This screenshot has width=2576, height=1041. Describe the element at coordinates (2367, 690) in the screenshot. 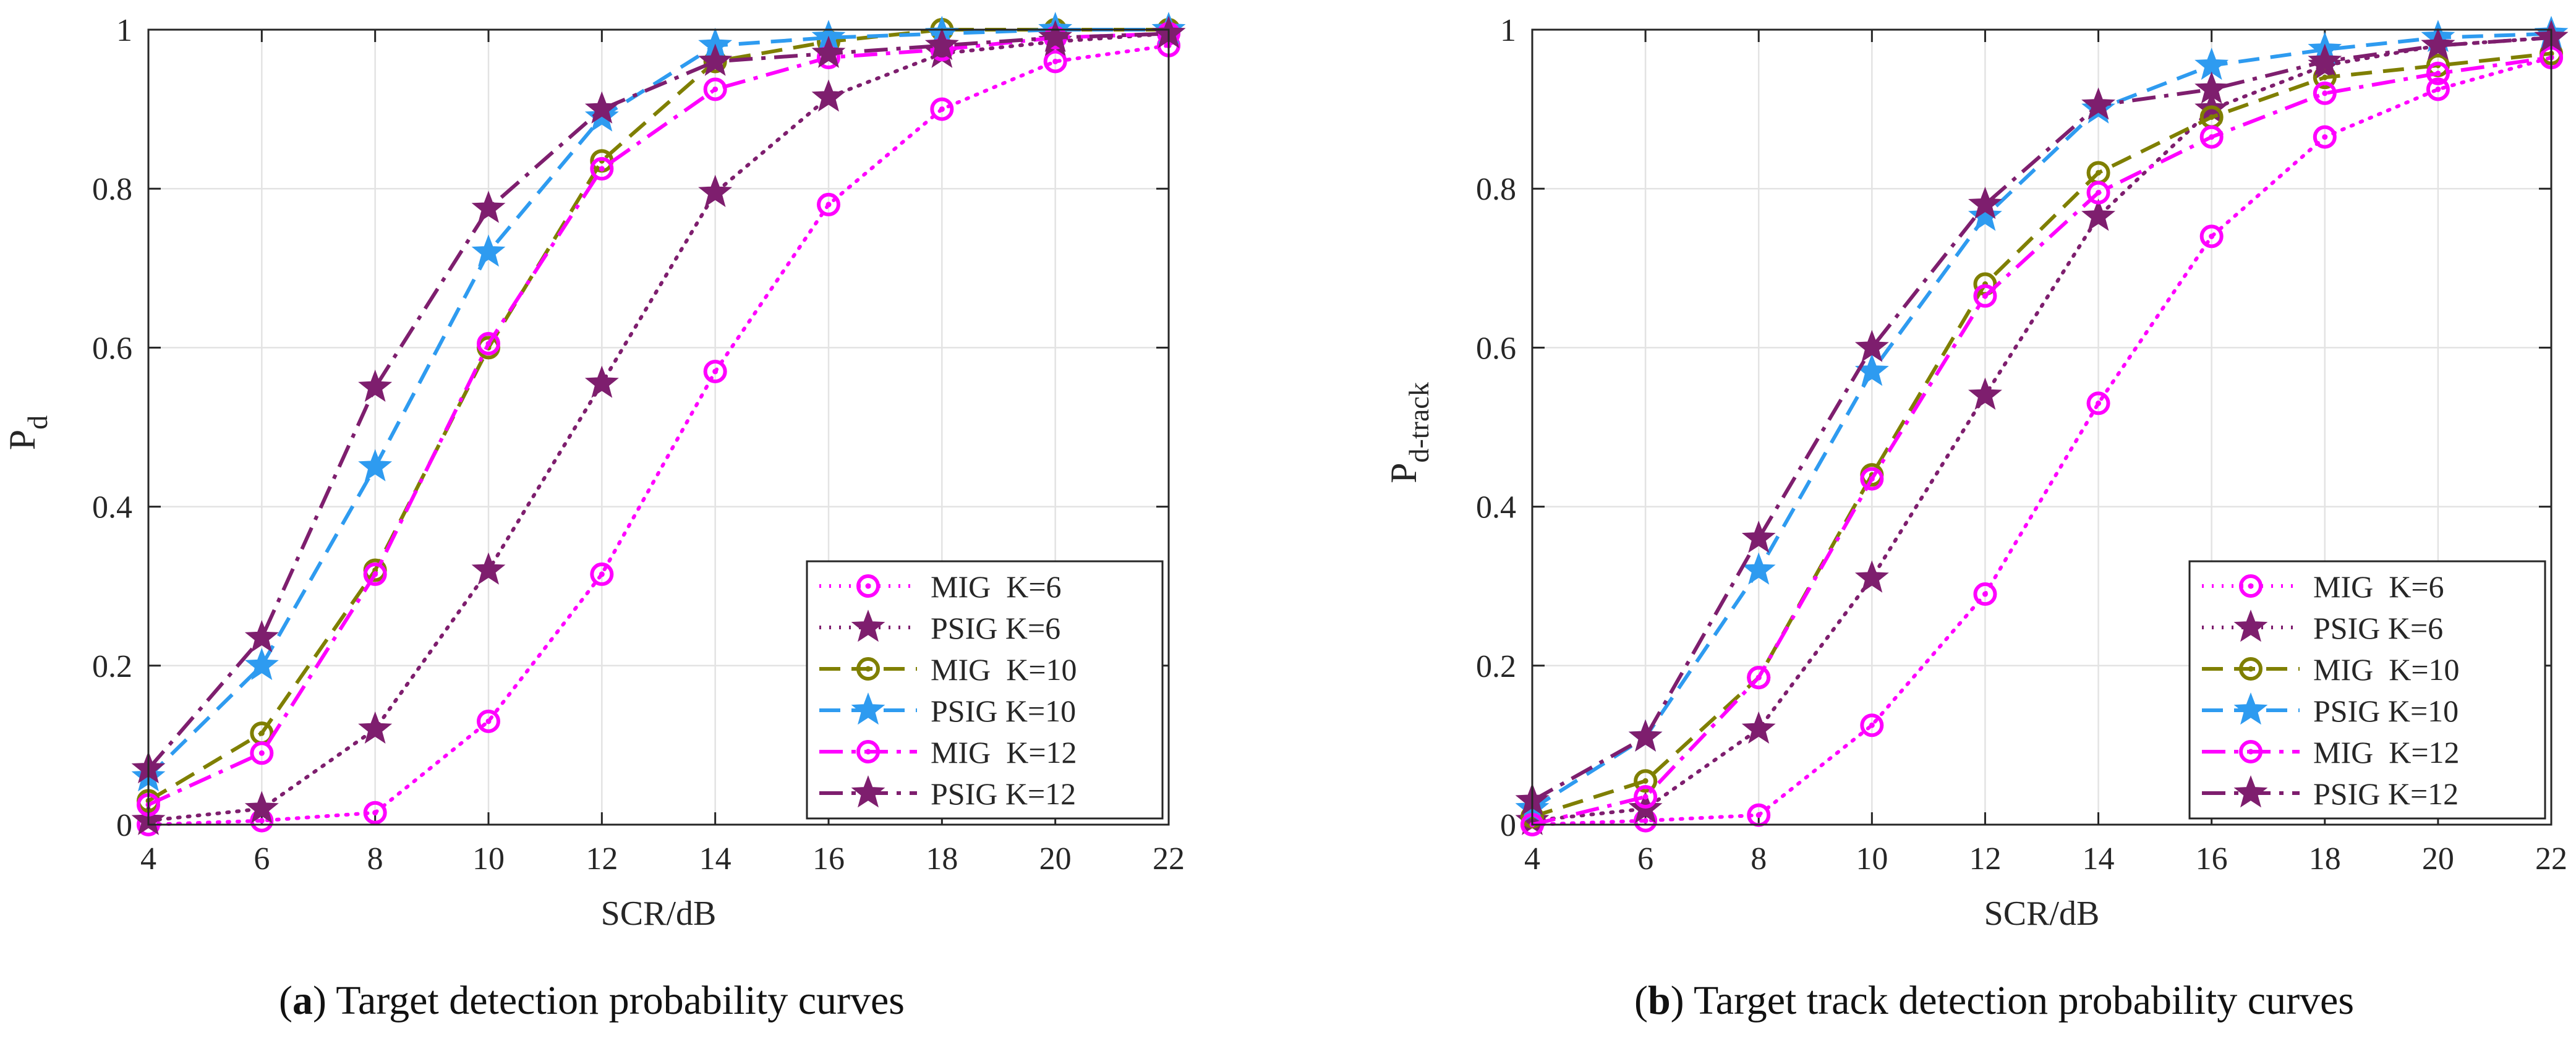

I see `legend-box` at that location.